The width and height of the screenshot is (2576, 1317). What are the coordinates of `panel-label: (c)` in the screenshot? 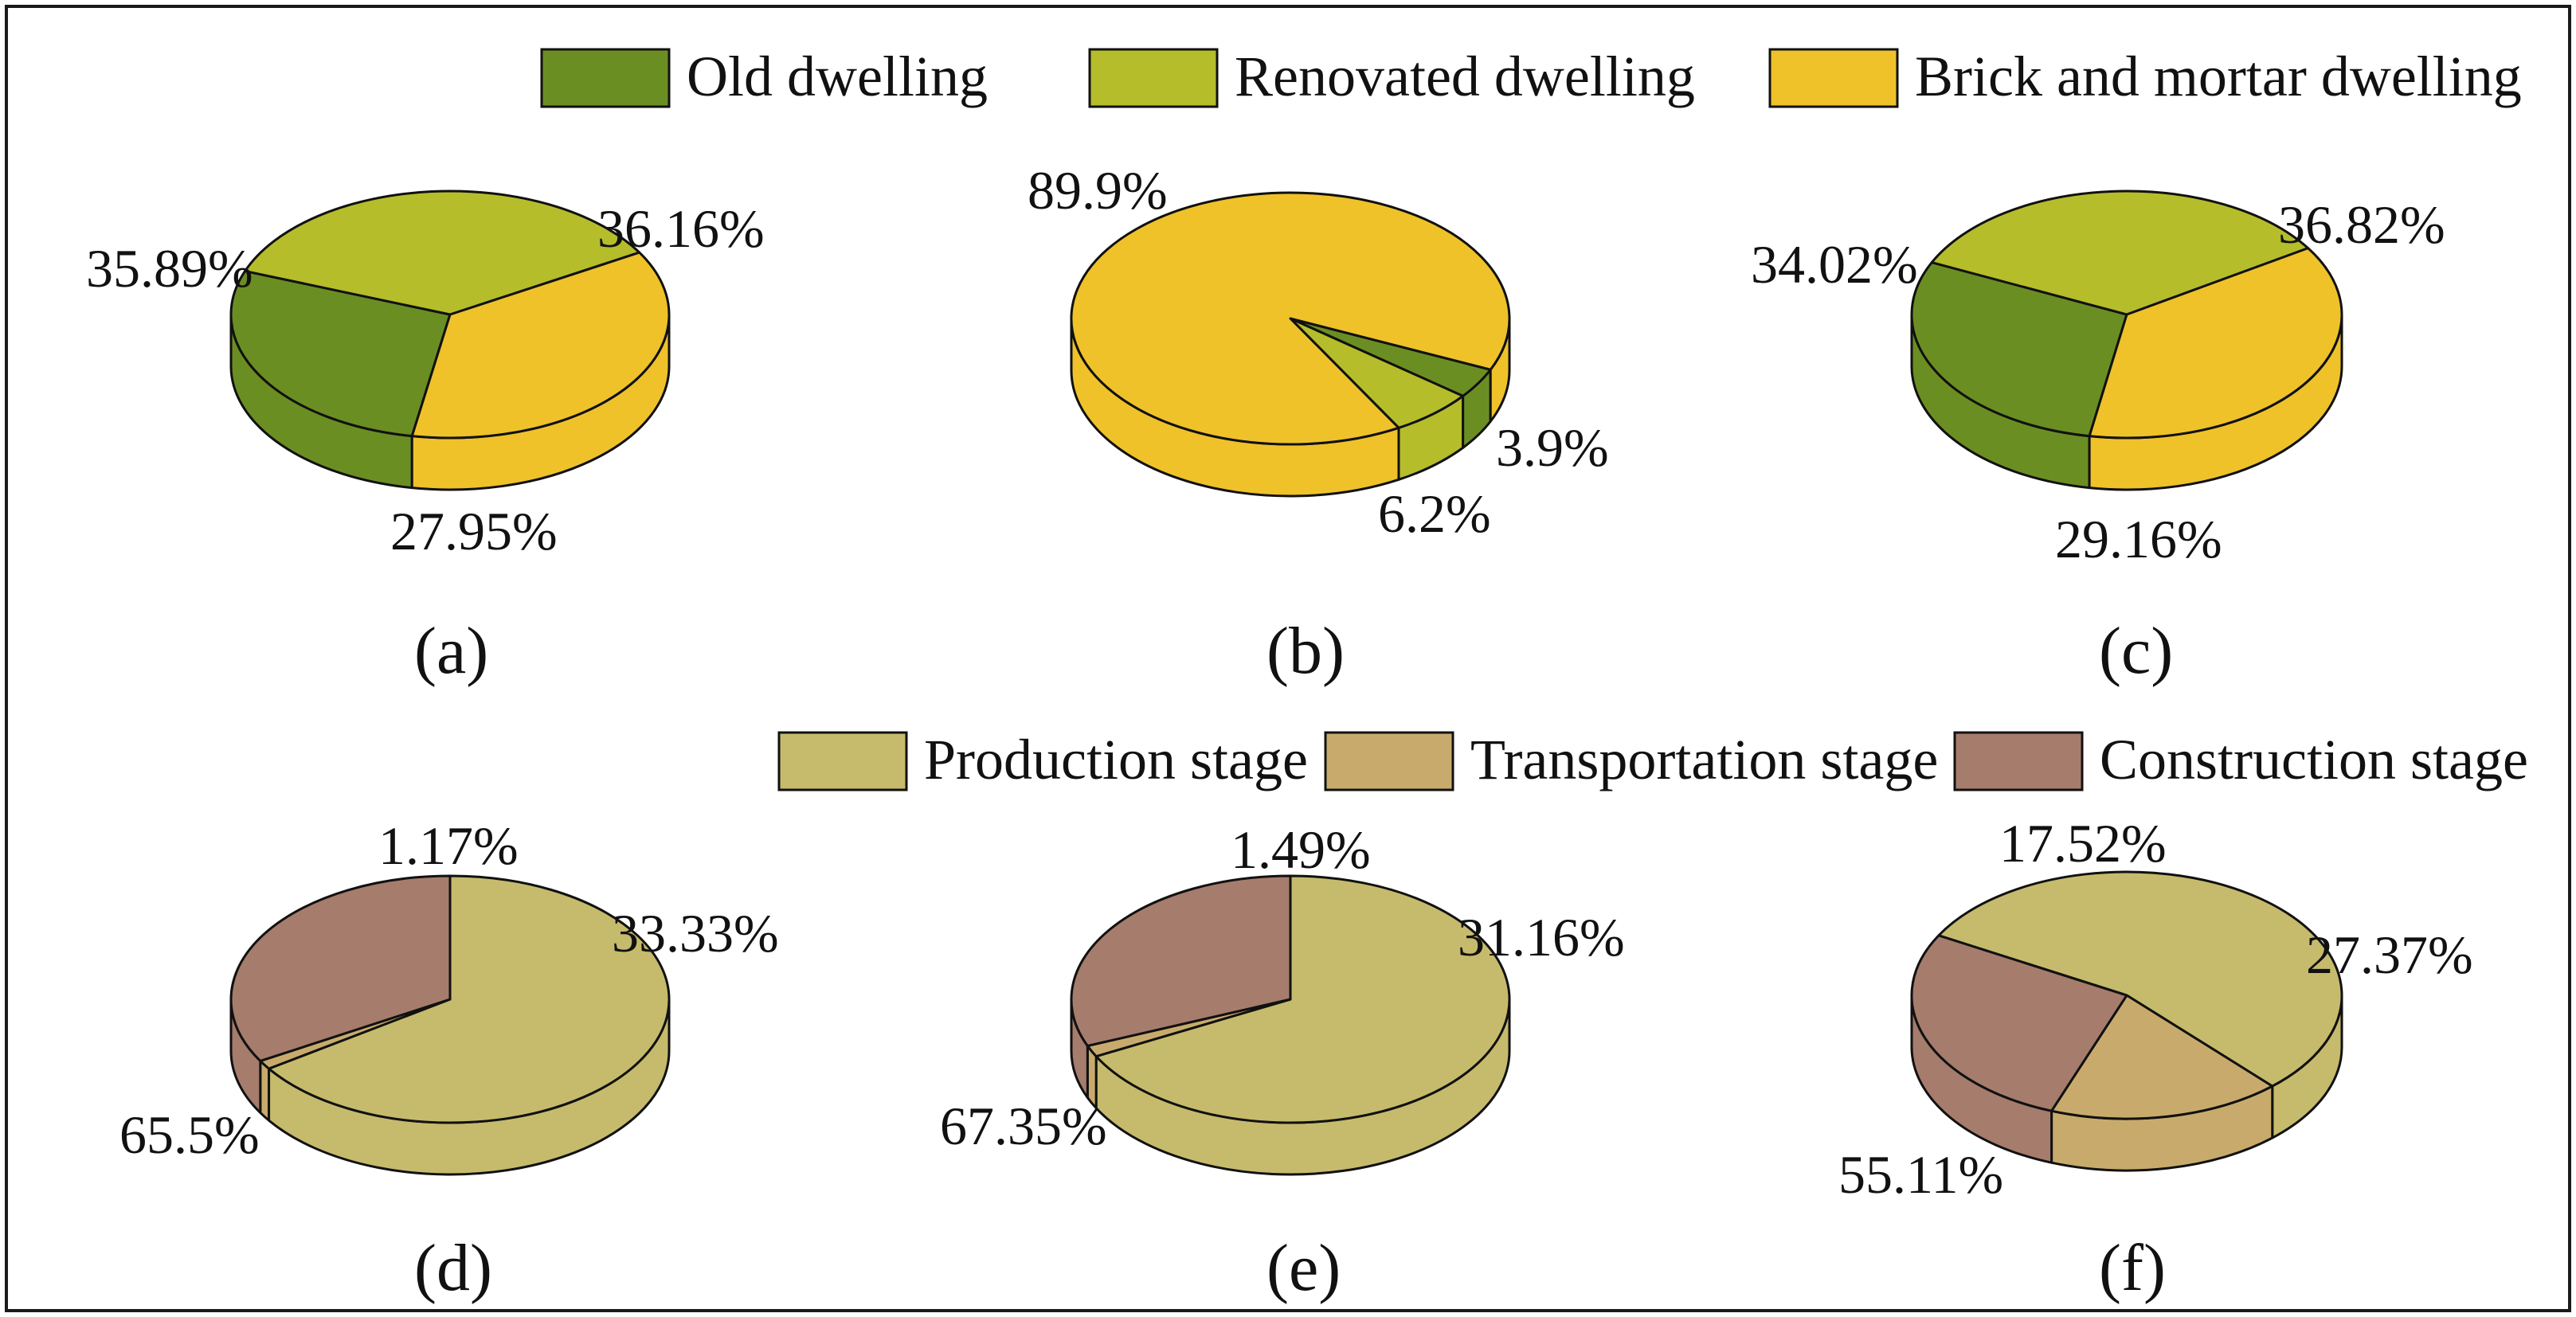 It's located at (2136, 651).